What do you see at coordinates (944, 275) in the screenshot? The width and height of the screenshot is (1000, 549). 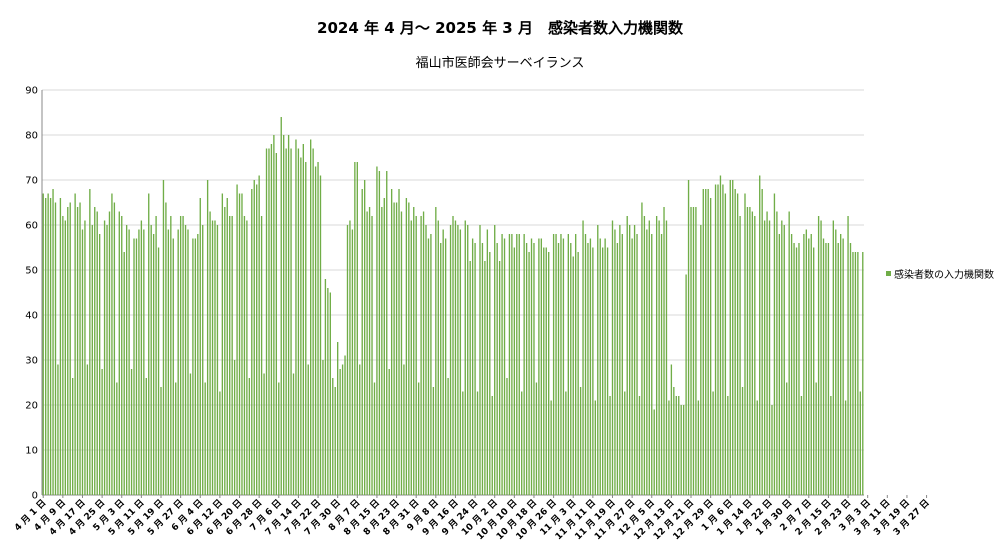 I see `legend-label: 感染者数の入力機関数` at bounding box center [944, 275].